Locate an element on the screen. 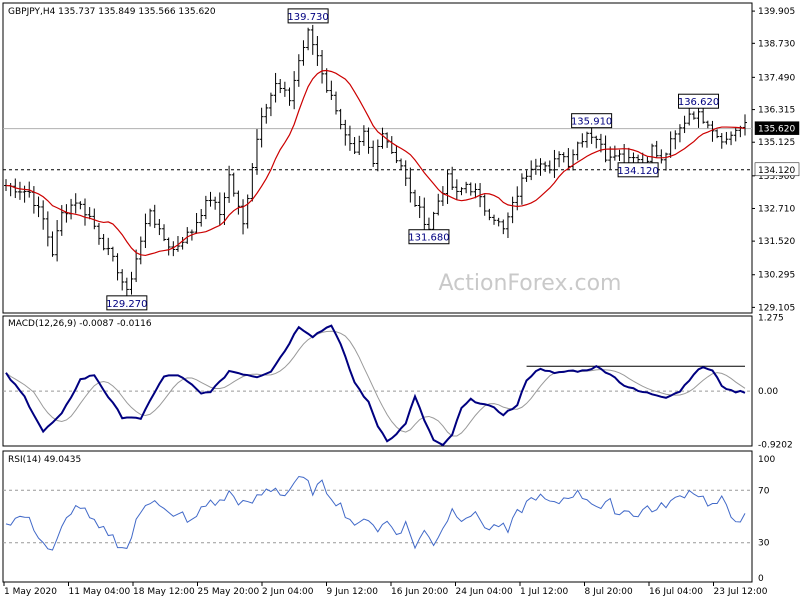 Image resolution: width=800 pixels, height=604 pixels. x-tick-label: 1 May 2020 is located at coordinates (30, 592).